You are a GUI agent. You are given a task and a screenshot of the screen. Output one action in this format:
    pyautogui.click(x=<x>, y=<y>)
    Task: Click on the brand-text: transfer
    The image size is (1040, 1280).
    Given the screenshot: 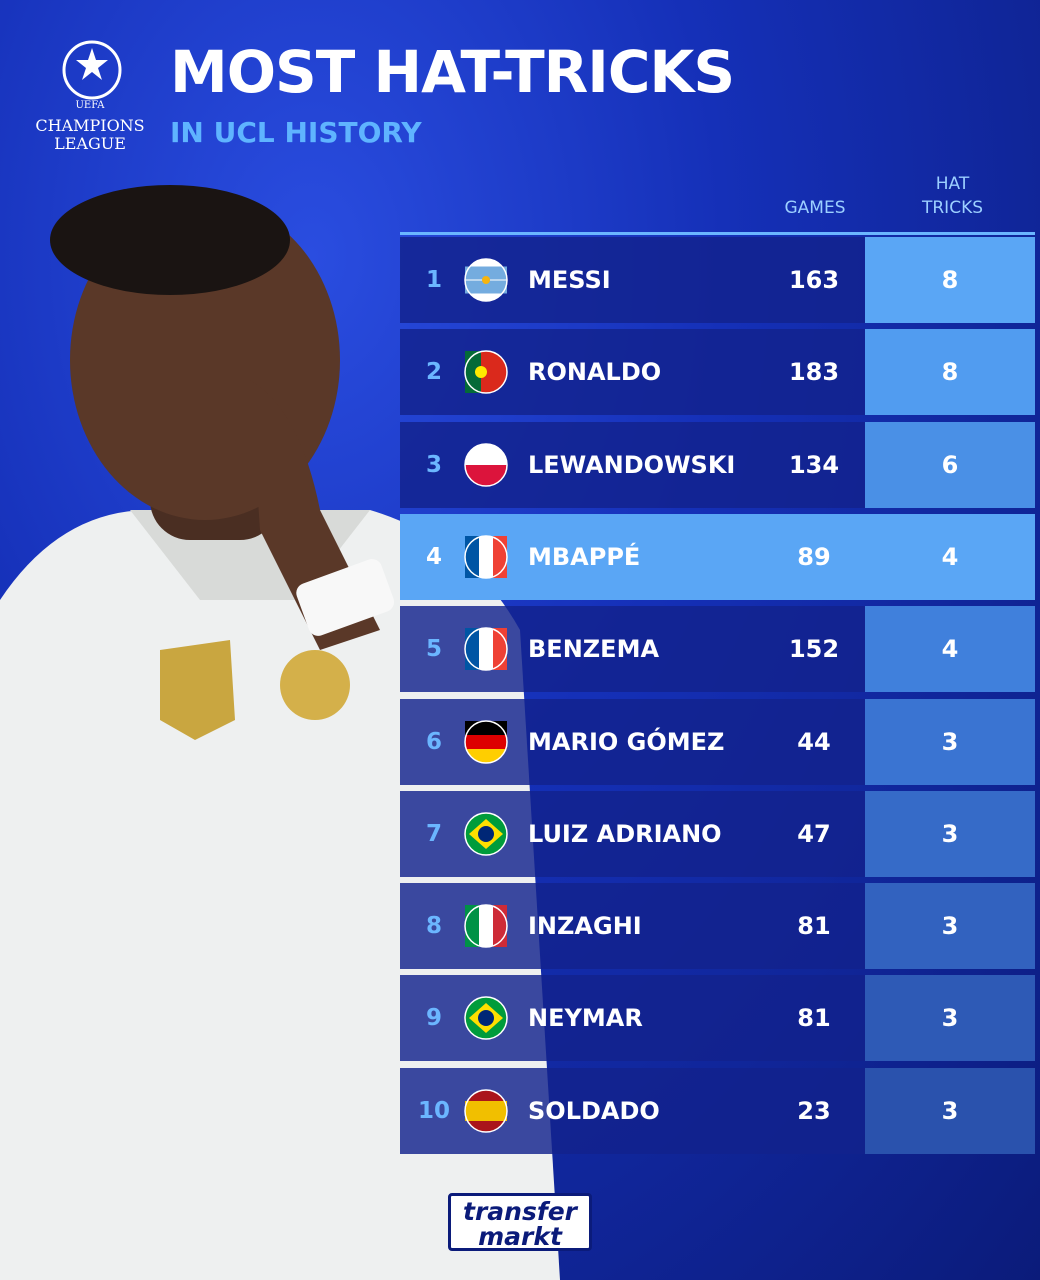 What is the action you would take?
    pyautogui.click(x=520, y=1211)
    